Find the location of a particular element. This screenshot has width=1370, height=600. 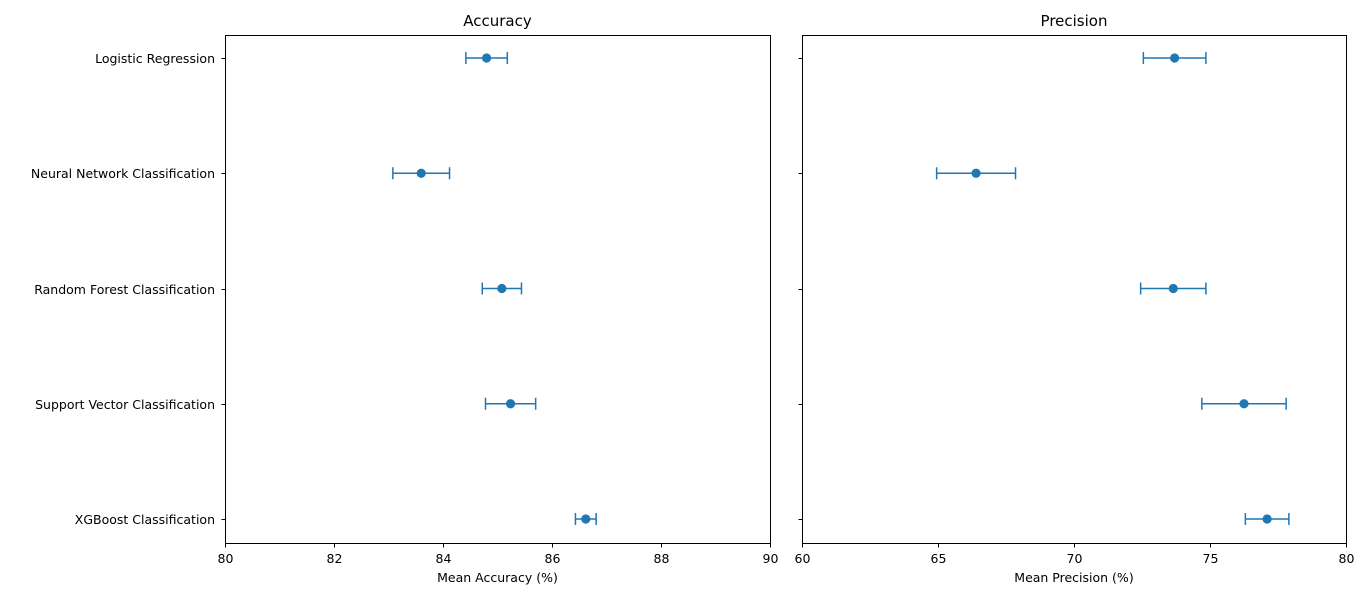

panel-1-x-tick-label: 80 is located at coordinates (226, 558).